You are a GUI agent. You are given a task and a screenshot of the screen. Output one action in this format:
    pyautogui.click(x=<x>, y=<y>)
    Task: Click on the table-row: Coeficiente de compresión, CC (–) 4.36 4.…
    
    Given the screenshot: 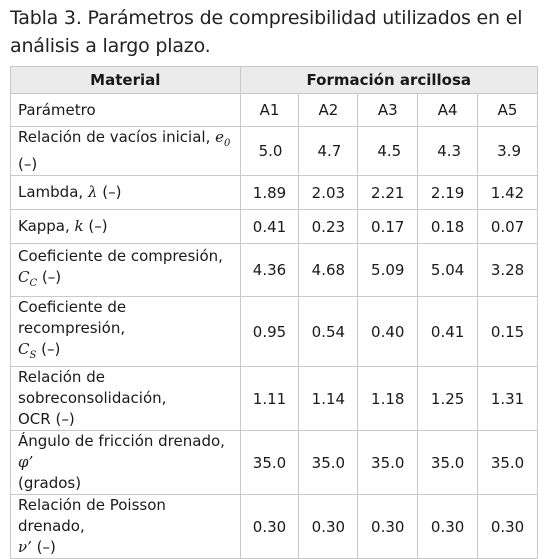 What is the action you would take?
    pyautogui.click(x=274, y=270)
    